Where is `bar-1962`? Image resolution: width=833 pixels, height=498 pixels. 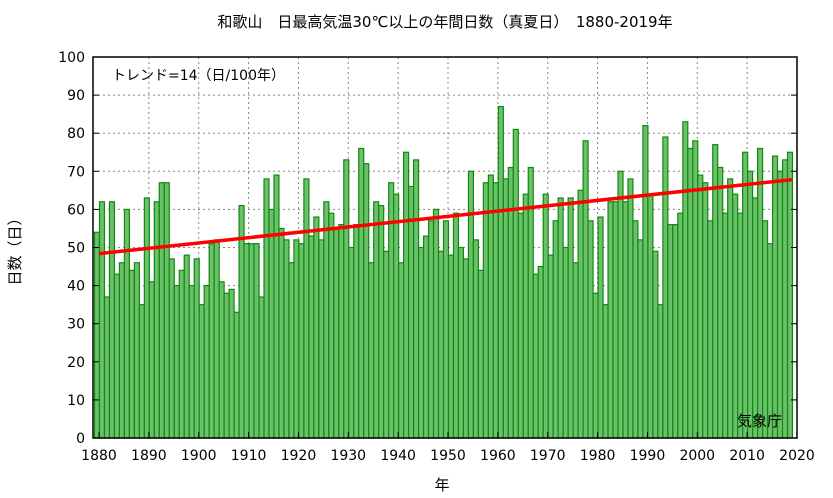 bar-1962 is located at coordinates (505, 308).